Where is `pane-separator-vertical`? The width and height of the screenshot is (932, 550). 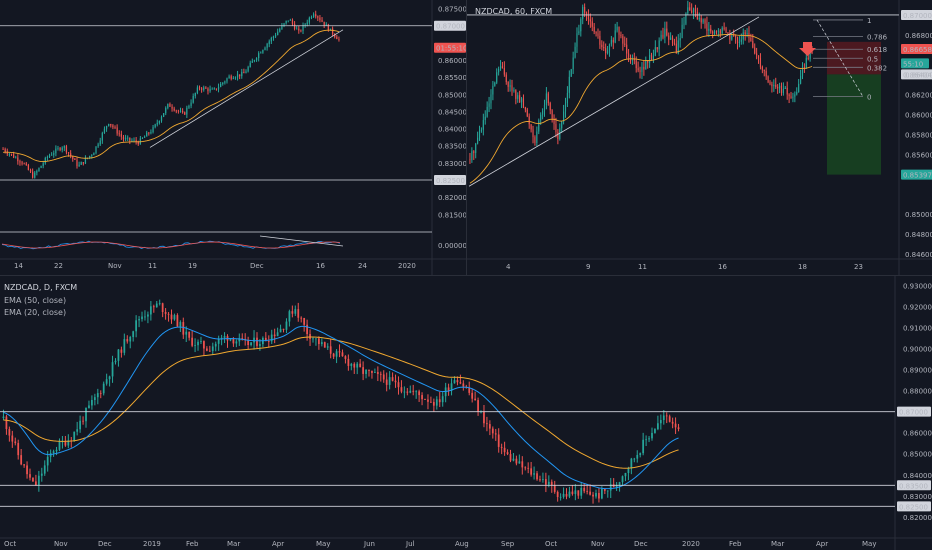
pane-separator-vertical is located at coordinates (466, 137).